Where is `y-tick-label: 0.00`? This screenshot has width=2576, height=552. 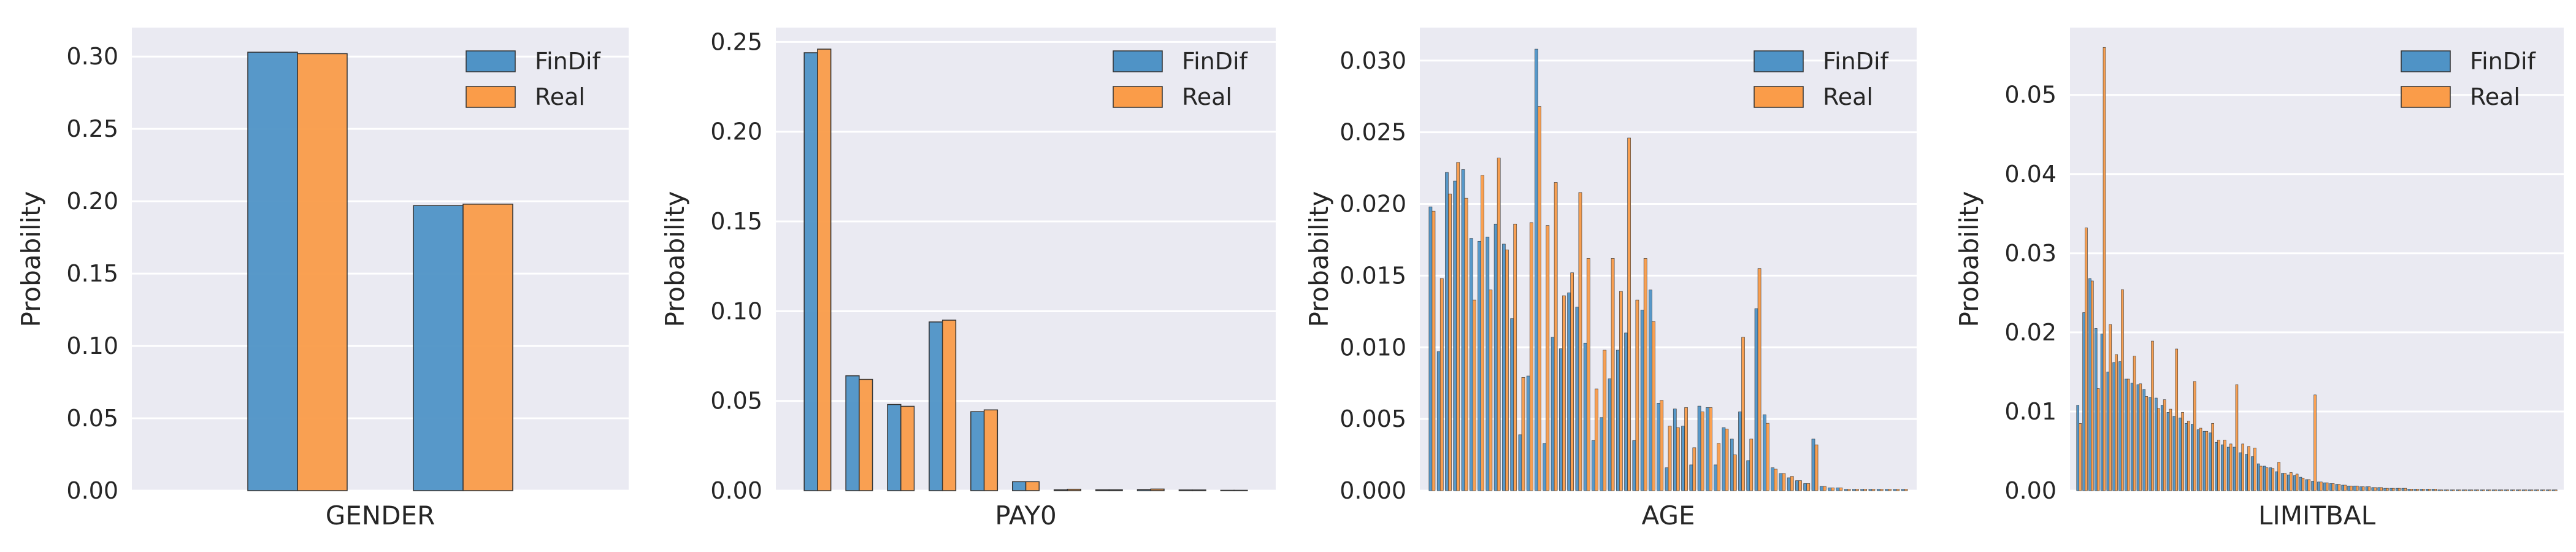 y-tick-label: 0.00 is located at coordinates (2030, 490).